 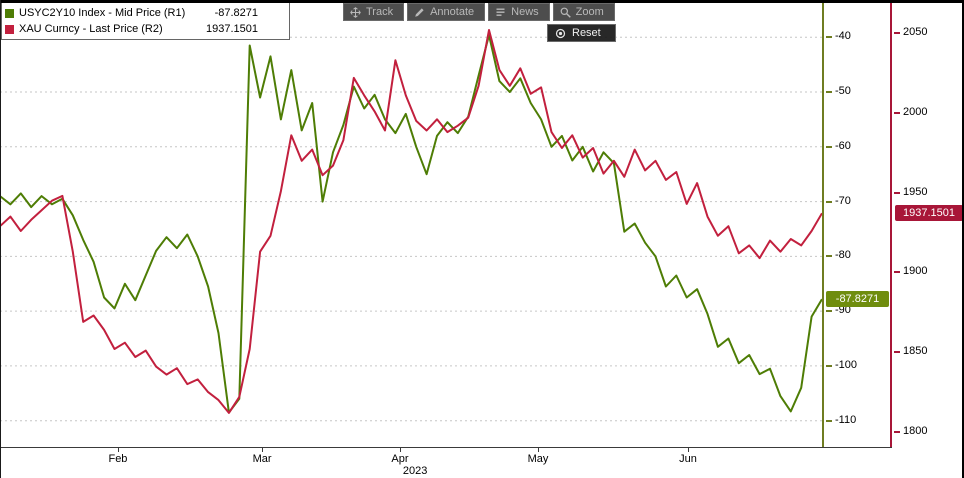 What do you see at coordinates (846, 419) in the screenshot?
I see `r1axis-tick-label: -110` at bounding box center [846, 419].